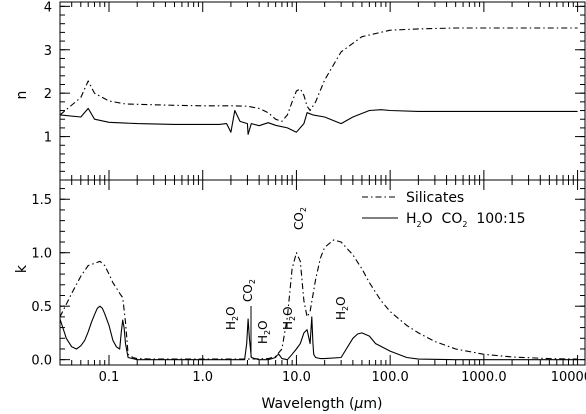 The width and height of the screenshot is (586, 414). I want to click on ann-h2o-a-h: H, so click(231, 325).